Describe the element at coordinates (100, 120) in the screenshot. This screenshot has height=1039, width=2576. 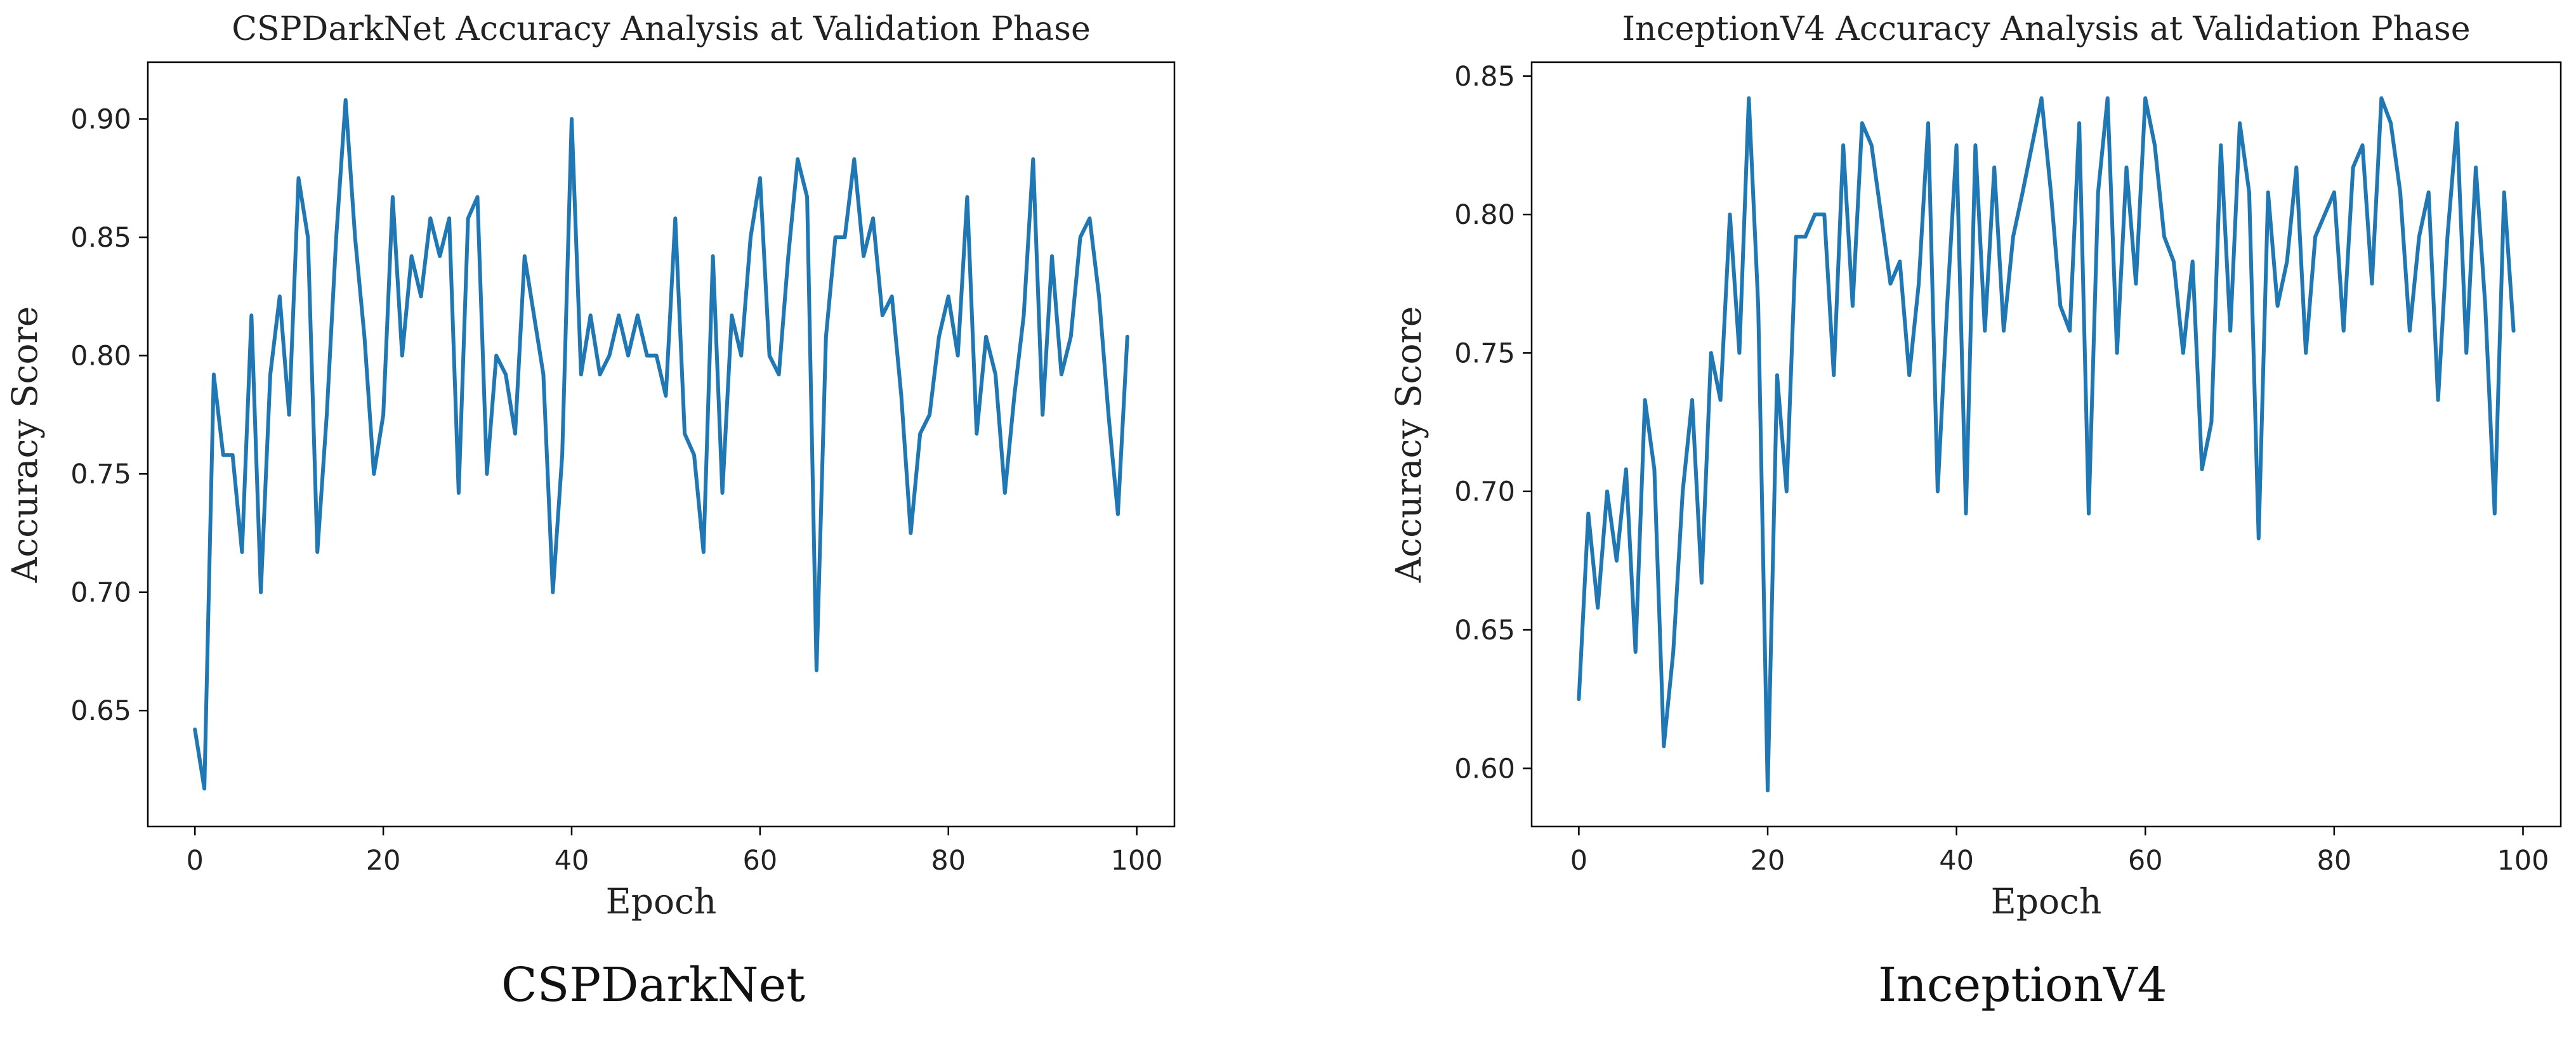
I see `y-tick-label: 0.90` at that location.